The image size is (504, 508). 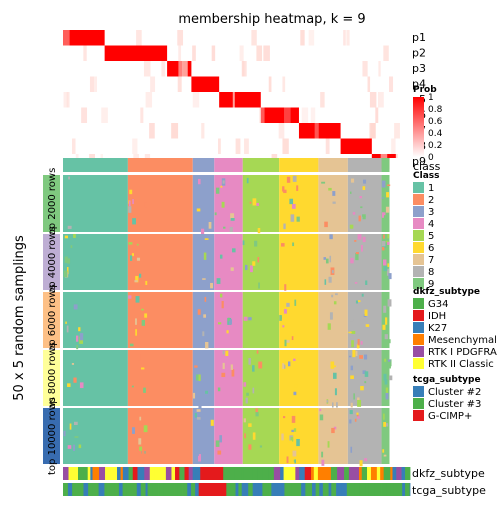 I want to click on legend-label: 8, so click(x=431, y=272).